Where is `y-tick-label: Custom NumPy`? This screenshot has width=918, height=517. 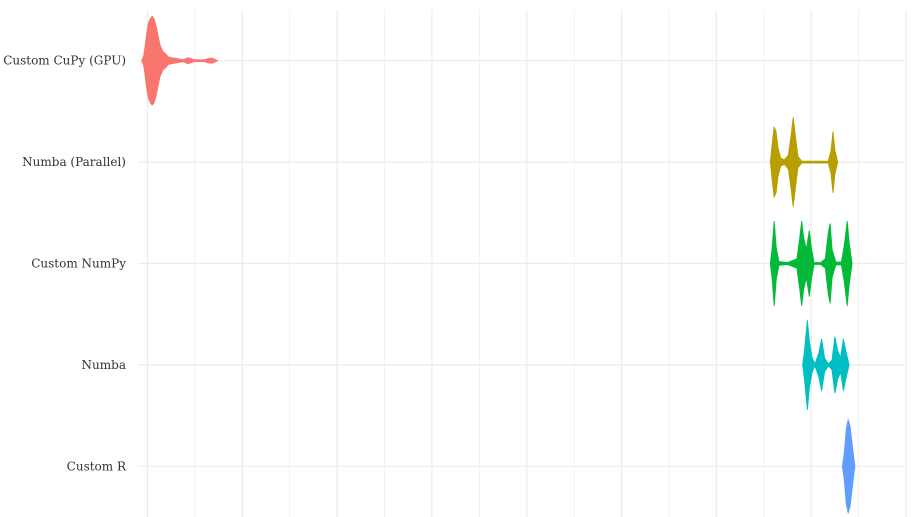
y-tick-label: Custom NumPy is located at coordinates (78, 264).